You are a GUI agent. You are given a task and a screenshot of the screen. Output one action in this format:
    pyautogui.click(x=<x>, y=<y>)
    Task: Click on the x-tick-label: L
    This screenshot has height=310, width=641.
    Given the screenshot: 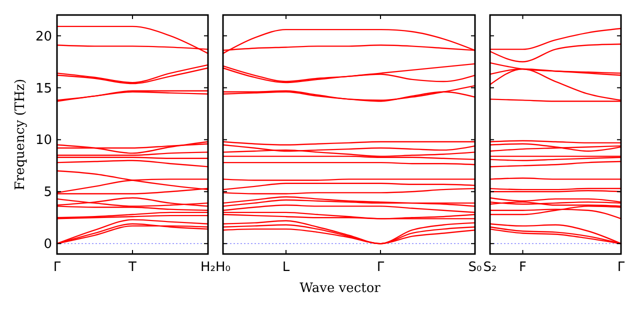 What is the action you would take?
    pyautogui.click(x=286, y=267)
    